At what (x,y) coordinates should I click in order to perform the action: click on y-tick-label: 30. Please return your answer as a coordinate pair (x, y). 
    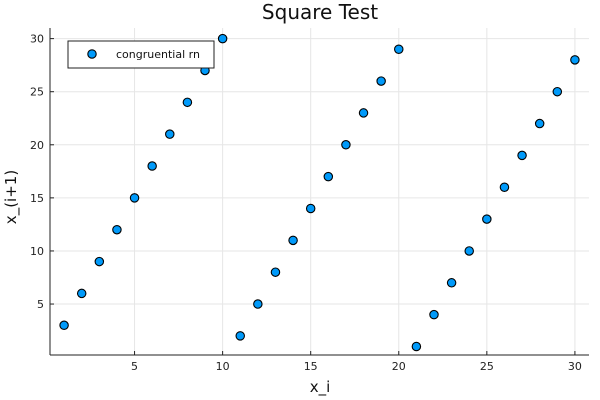
    Looking at the image, I should click on (37, 39).